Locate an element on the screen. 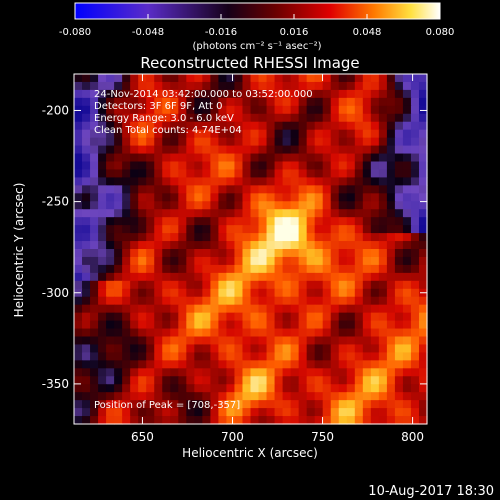 The width and height of the screenshot is (500, 500). x-tick-label: 650 is located at coordinates (142, 437).